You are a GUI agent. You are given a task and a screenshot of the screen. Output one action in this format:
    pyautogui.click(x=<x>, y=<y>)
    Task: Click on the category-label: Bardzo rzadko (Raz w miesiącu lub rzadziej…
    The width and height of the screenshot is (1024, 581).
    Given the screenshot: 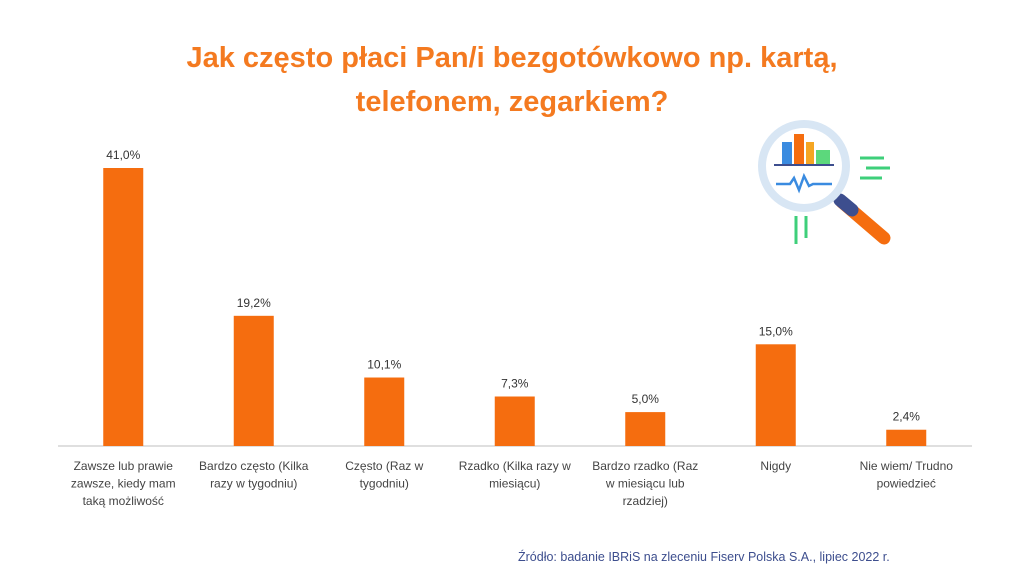 What is the action you would take?
    pyautogui.click(x=645, y=483)
    